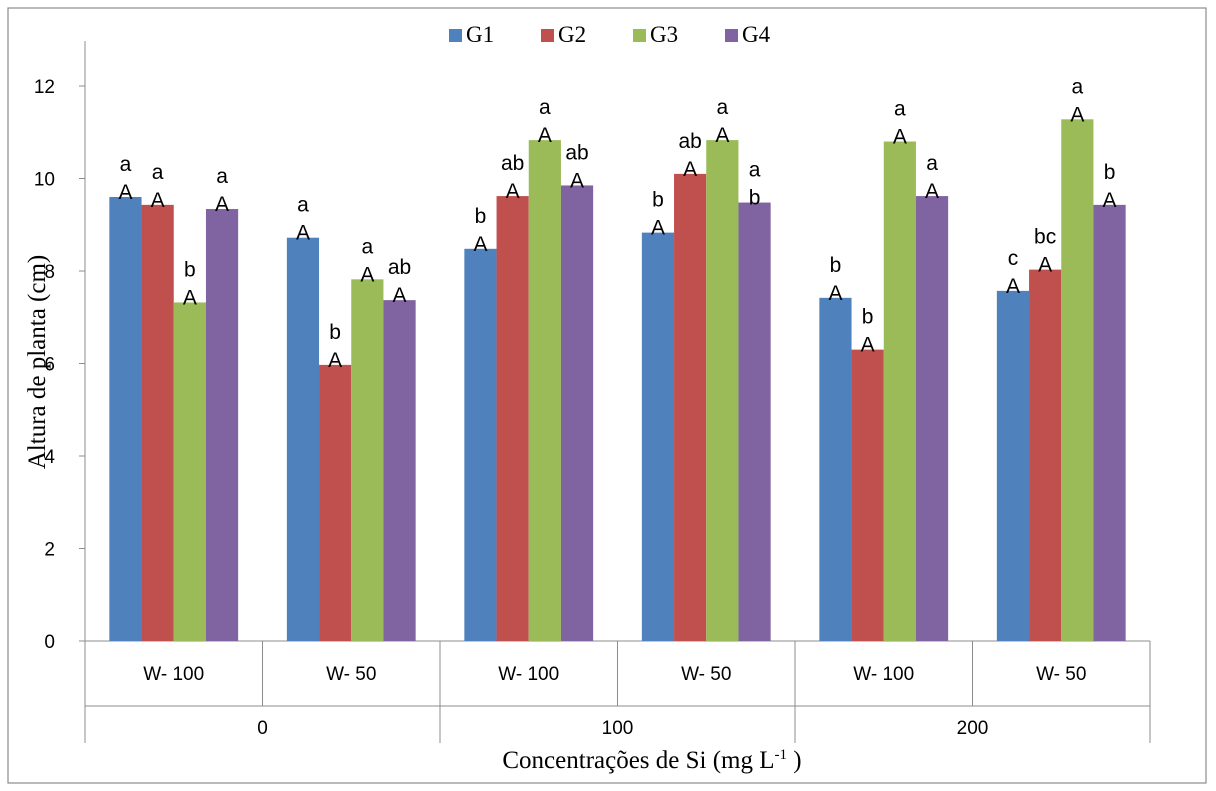 The image size is (1216, 791). I want to click on bar-label-lower: b, so click(755, 198).